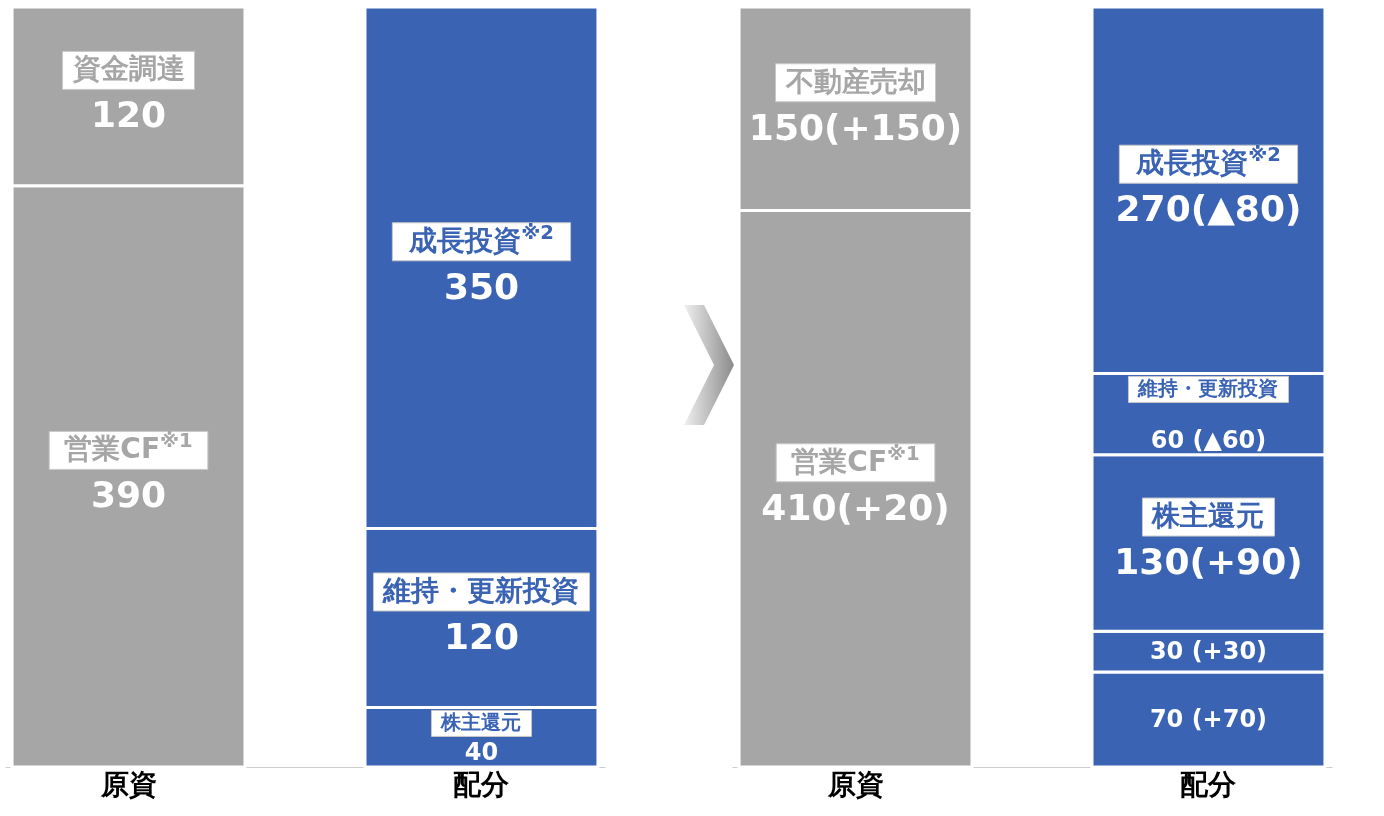  Describe the element at coordinates (481, 752) in the screenshot. I see `data-label: 40` at that location.